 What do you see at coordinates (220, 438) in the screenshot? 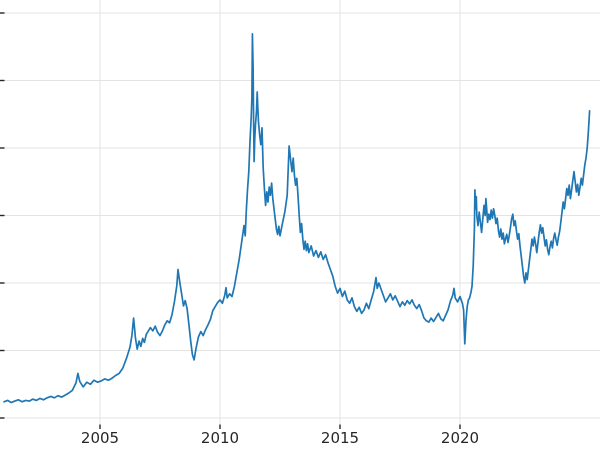
I see `x-tick-label: 2010` at bounding box center [220, 438].